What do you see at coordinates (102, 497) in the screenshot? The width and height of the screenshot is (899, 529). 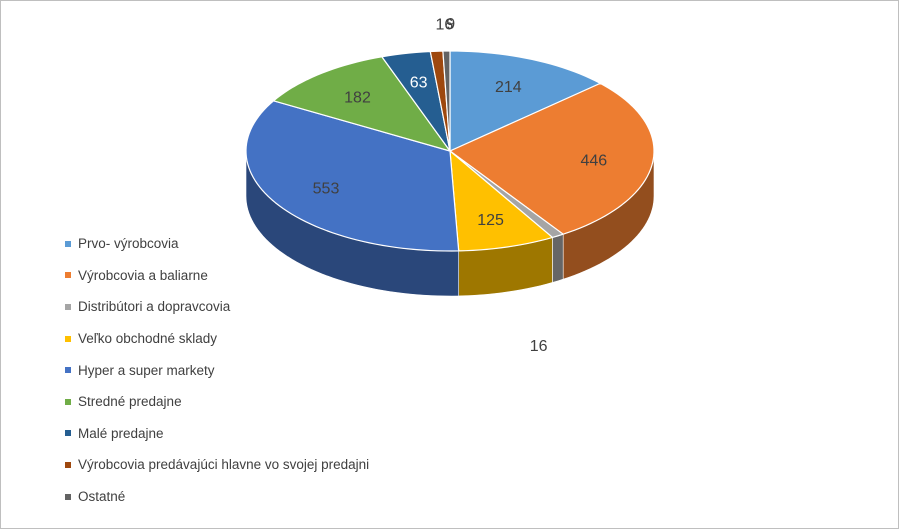 I see `legend-label: Ostatné` at bounding box center [102, 497].